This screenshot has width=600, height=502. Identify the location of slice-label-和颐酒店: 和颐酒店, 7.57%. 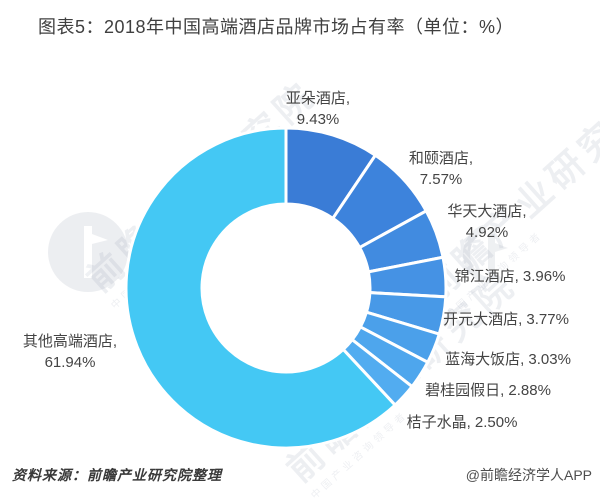
(441, 169).